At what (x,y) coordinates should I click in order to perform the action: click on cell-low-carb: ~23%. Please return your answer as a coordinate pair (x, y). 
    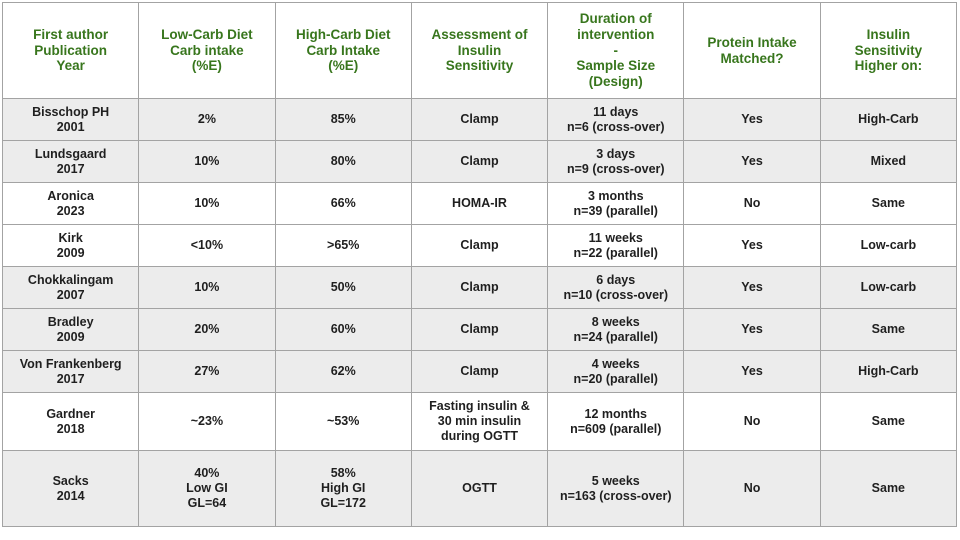
    Looking at the image, I should click on (207, 421).